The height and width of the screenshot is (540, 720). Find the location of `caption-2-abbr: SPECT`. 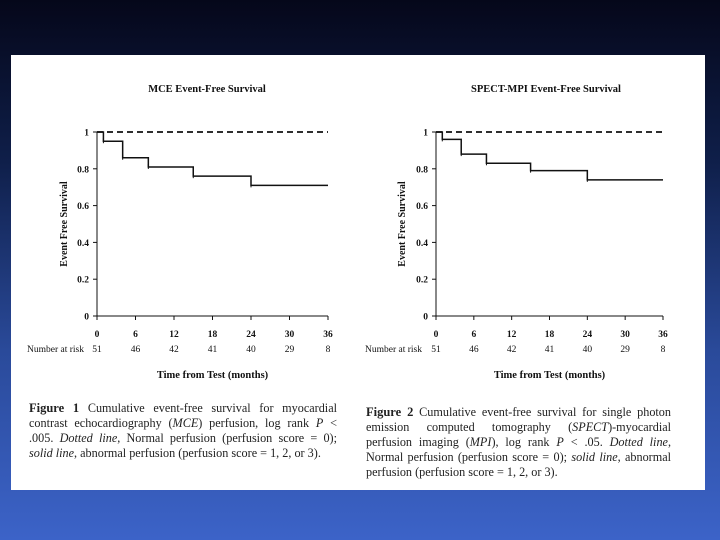

caption-2-abbr: SPECT is located at coordinates (590, 427).